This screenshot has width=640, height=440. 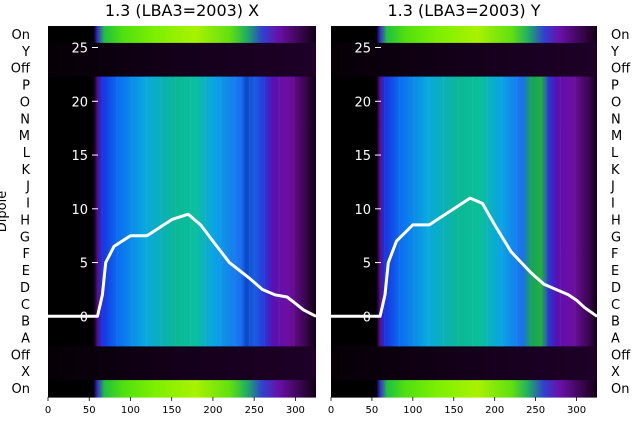 I want to click on heatmap-row-a, so click(x=182, y=338).